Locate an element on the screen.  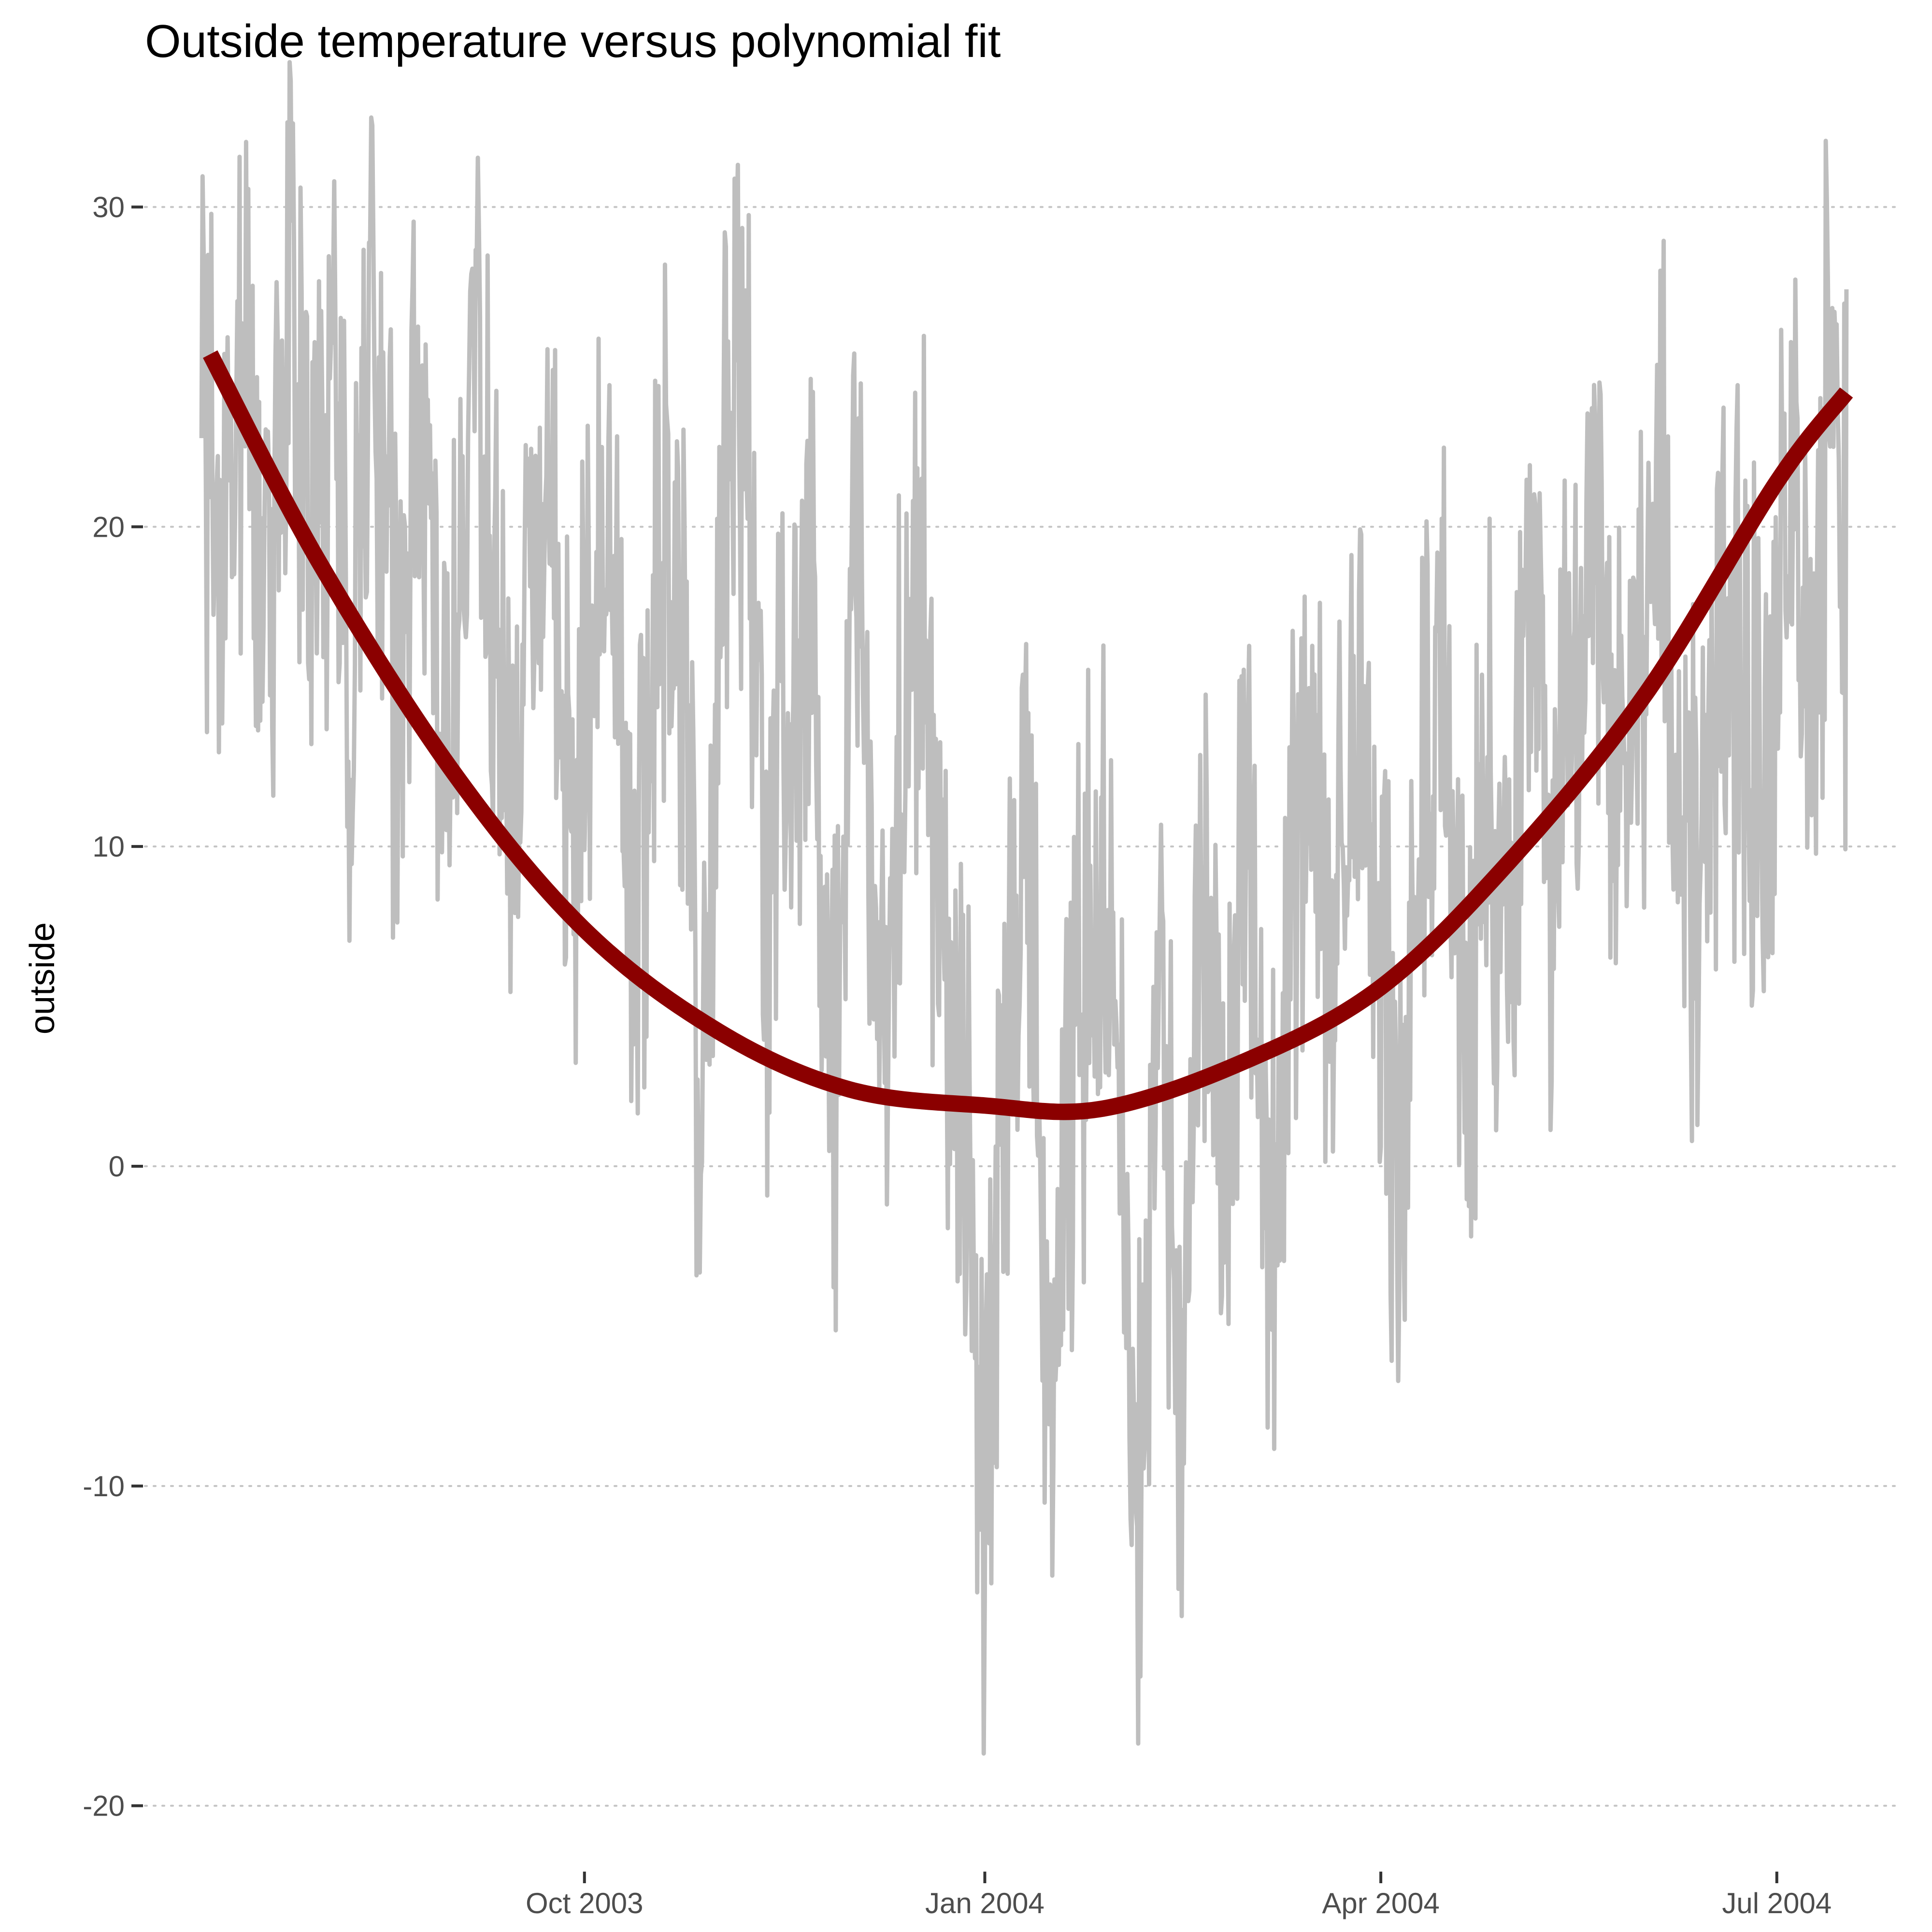
y-tick-label: -10 is located at coordinates (104, 1487).